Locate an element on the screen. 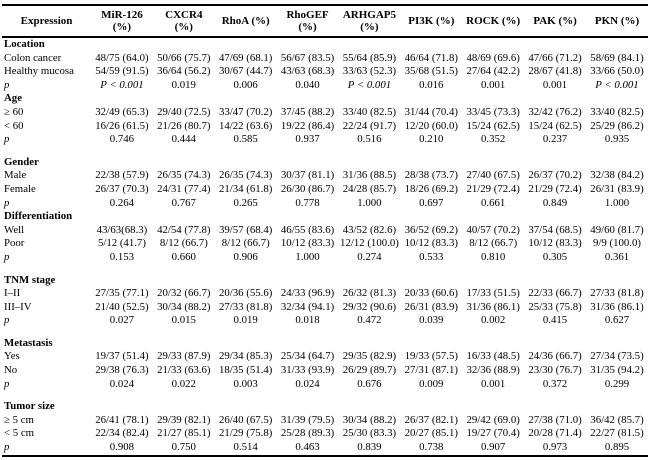 Image resolution: width=650 pixels, height=460 pixels. column-header: MiR-126 (%) is located at coordinates (122, 21).